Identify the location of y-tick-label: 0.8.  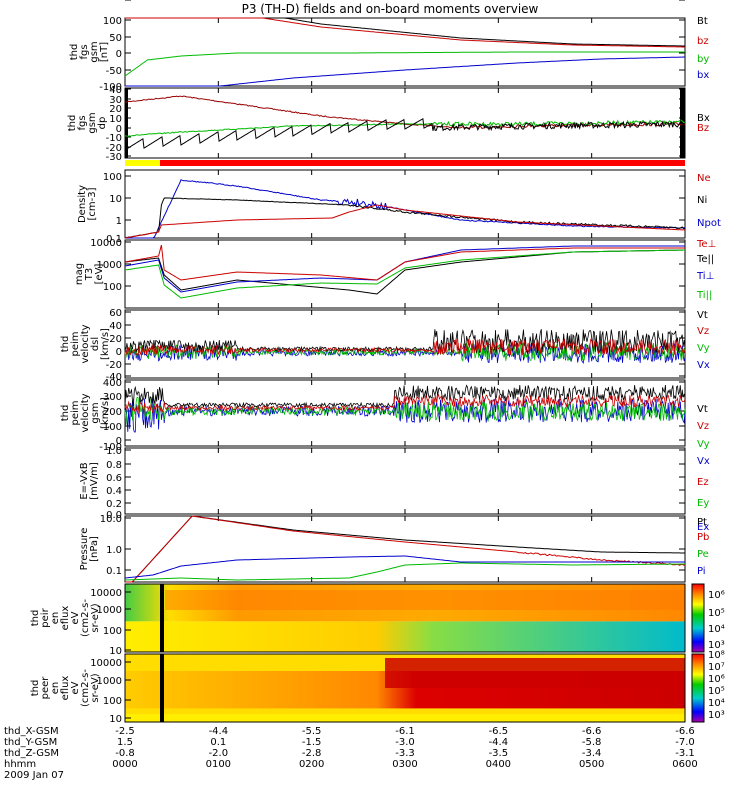
(114, 465).